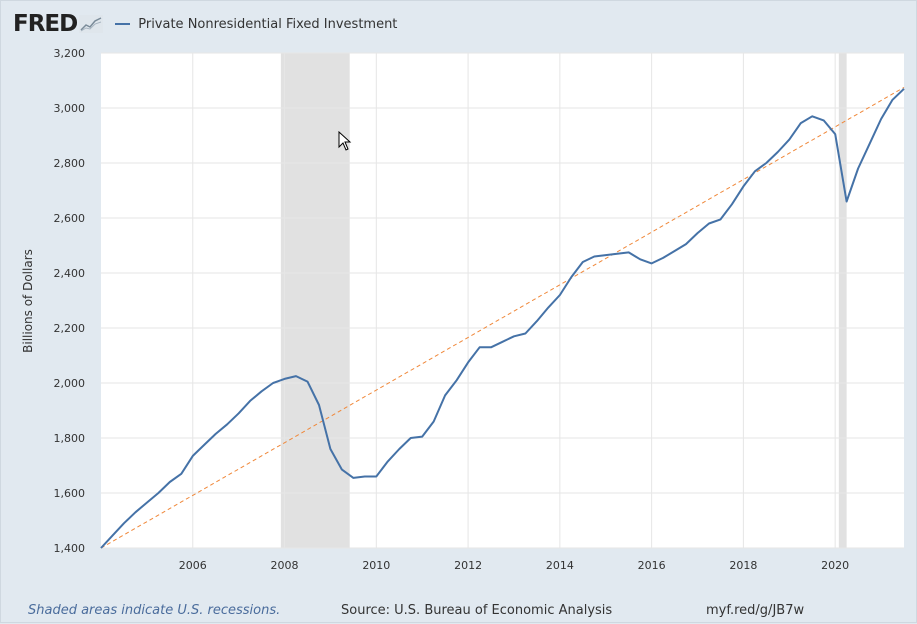 Image resolution: width=917 pixels, height=624 pixels. I want to click on x-tick-label: 2006, so click(193, 565).